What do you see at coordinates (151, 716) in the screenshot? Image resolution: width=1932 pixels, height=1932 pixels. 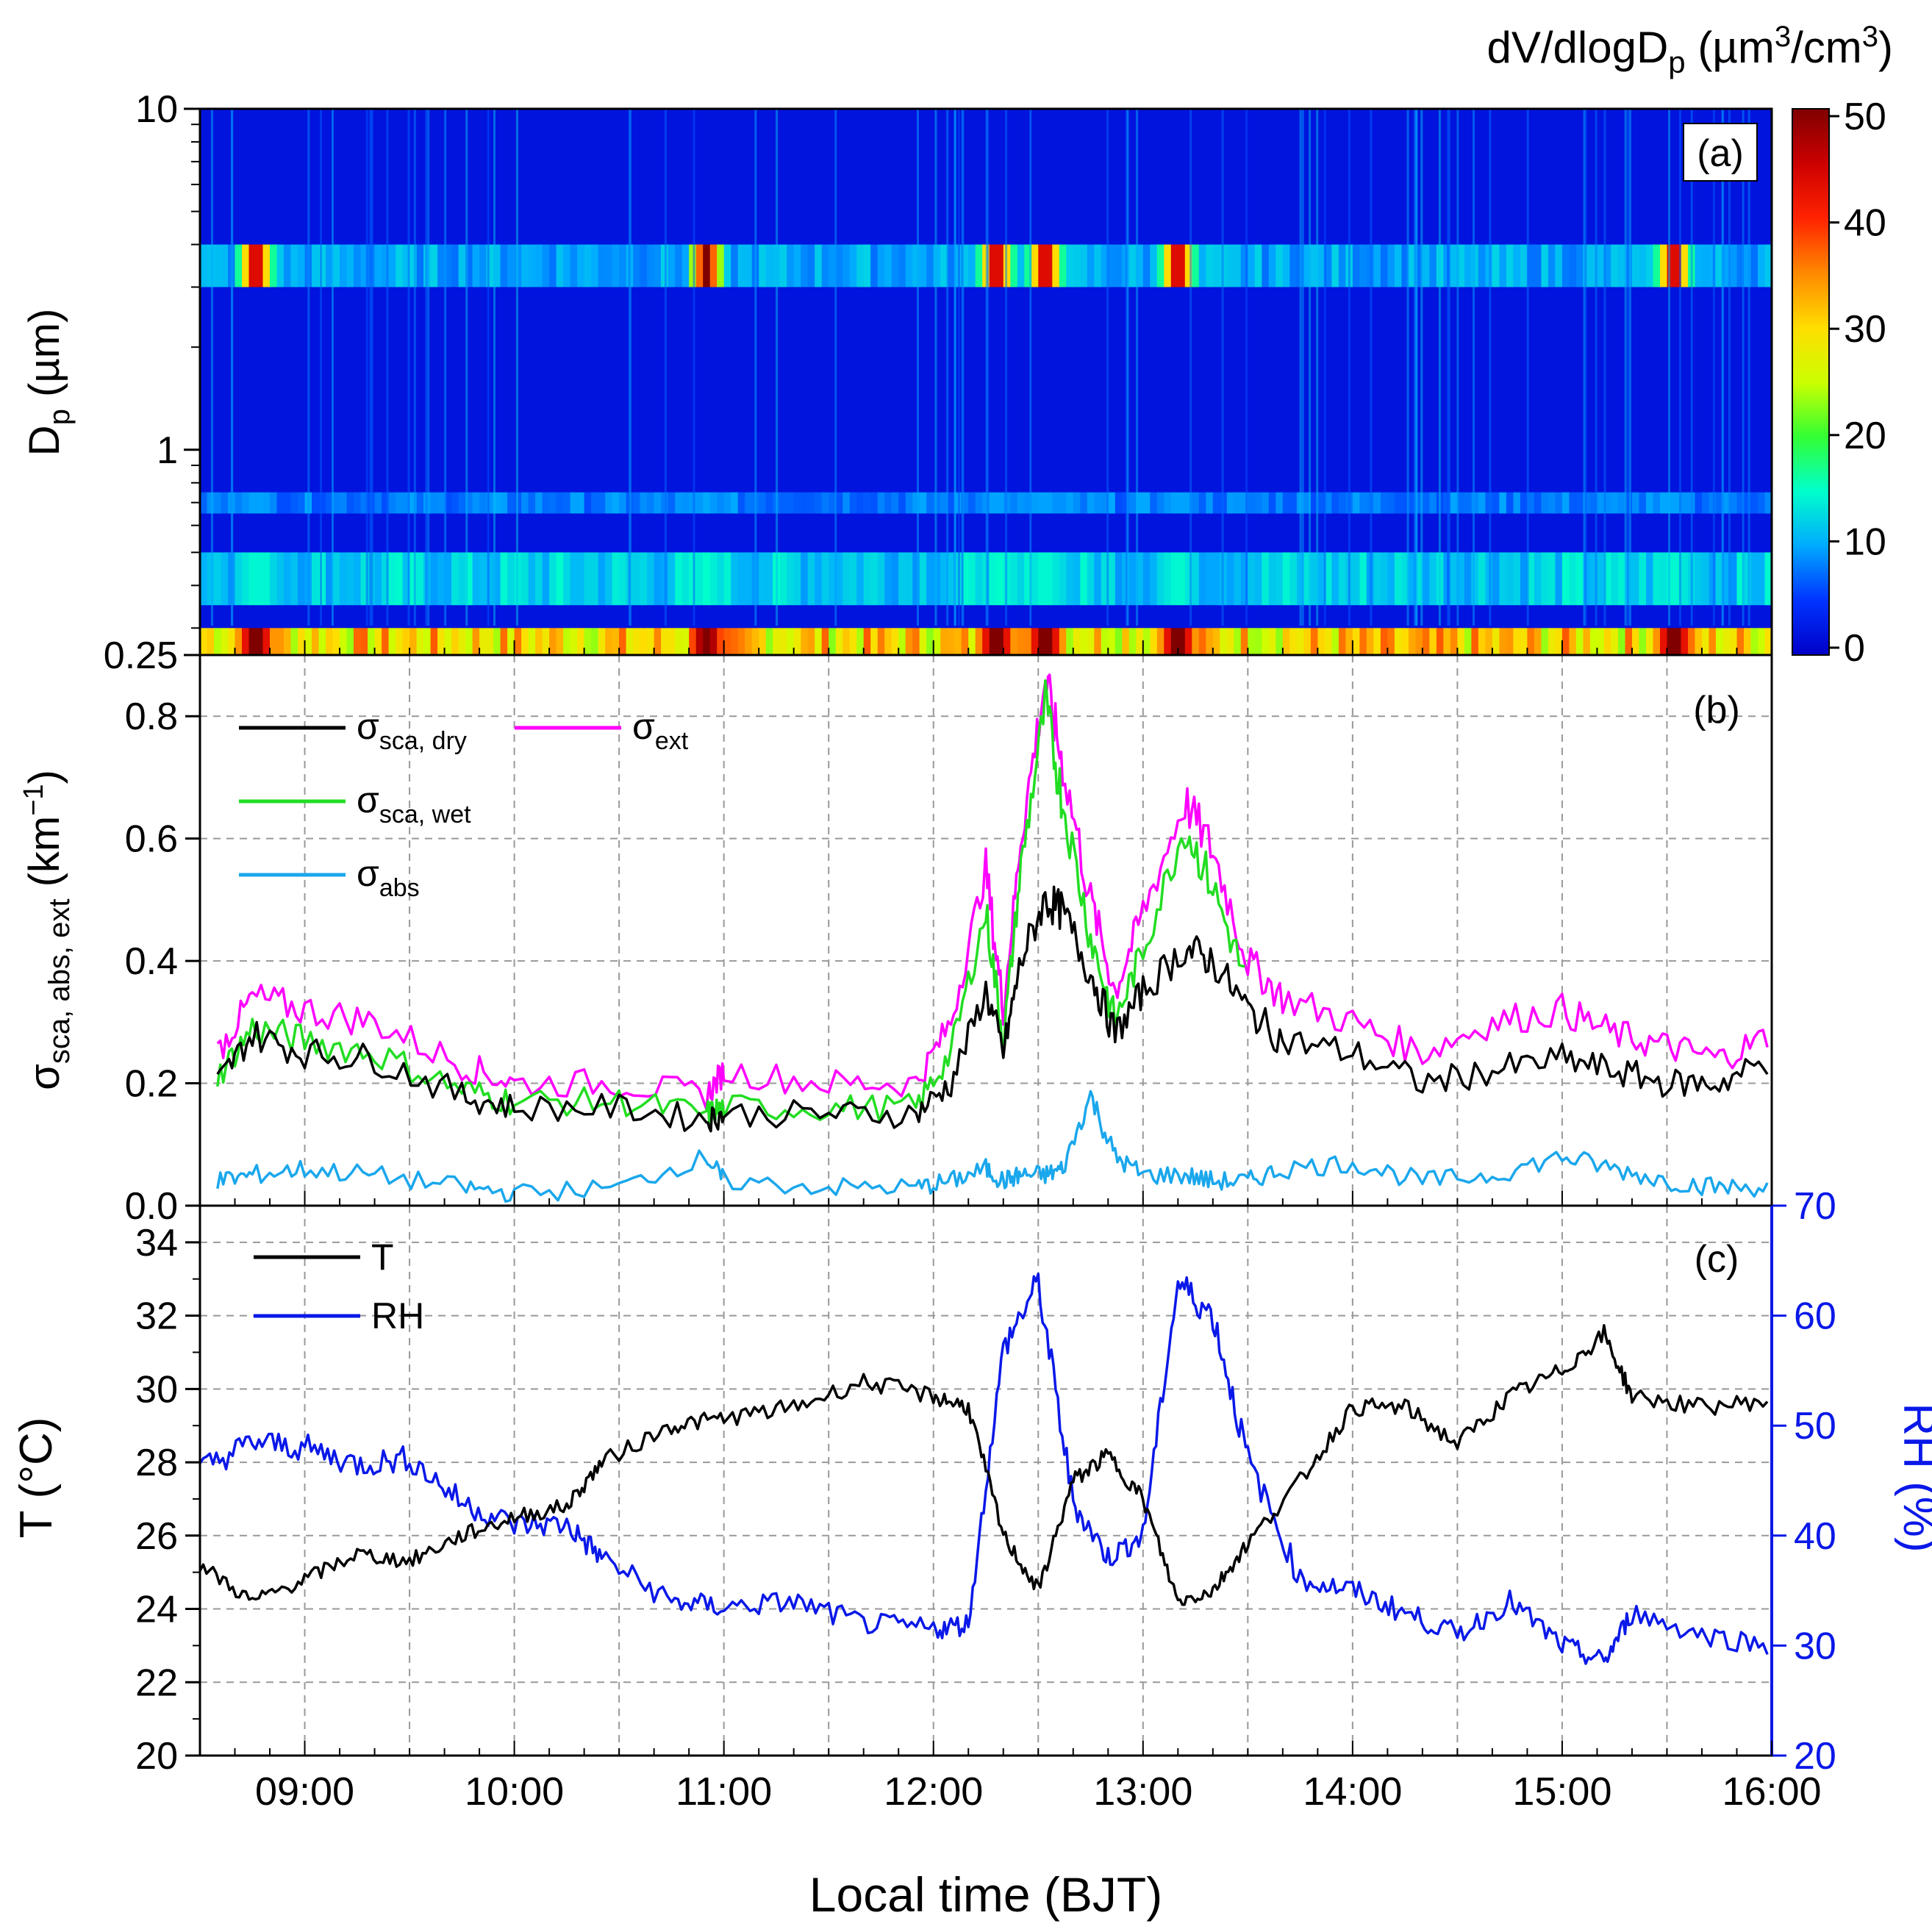 I see `y-tick-label-b: 0.8` at bounding box center [151, 716].